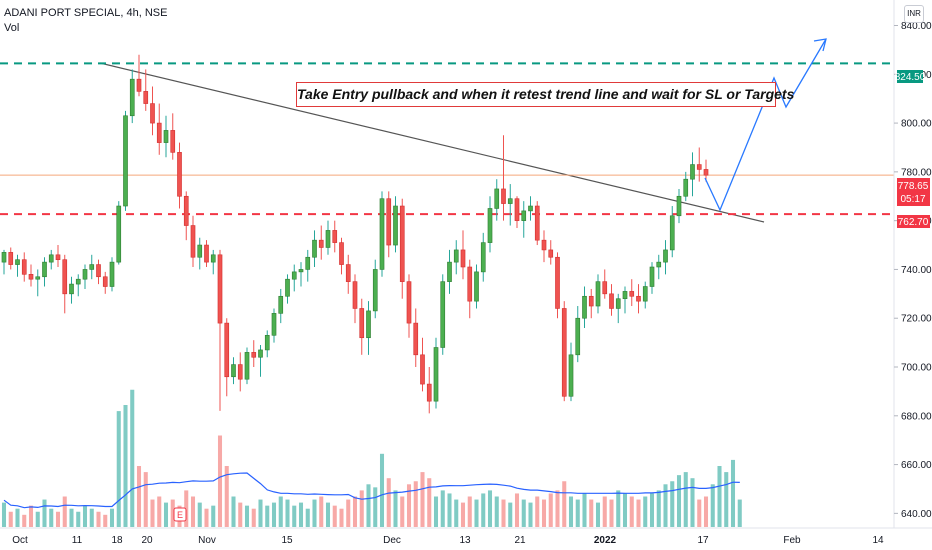 The image size is (932, 550). I want to click on earnings-marker: E, so click(180, 514).